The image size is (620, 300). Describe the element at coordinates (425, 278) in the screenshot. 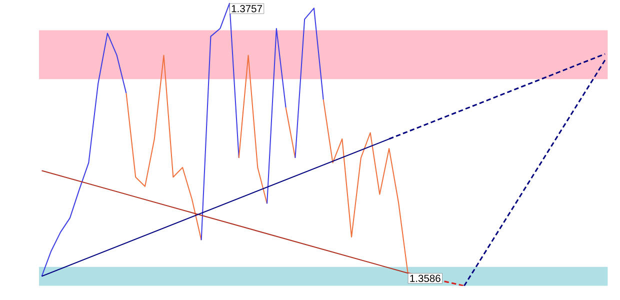

I see `annotation: 1.3586` at that location.